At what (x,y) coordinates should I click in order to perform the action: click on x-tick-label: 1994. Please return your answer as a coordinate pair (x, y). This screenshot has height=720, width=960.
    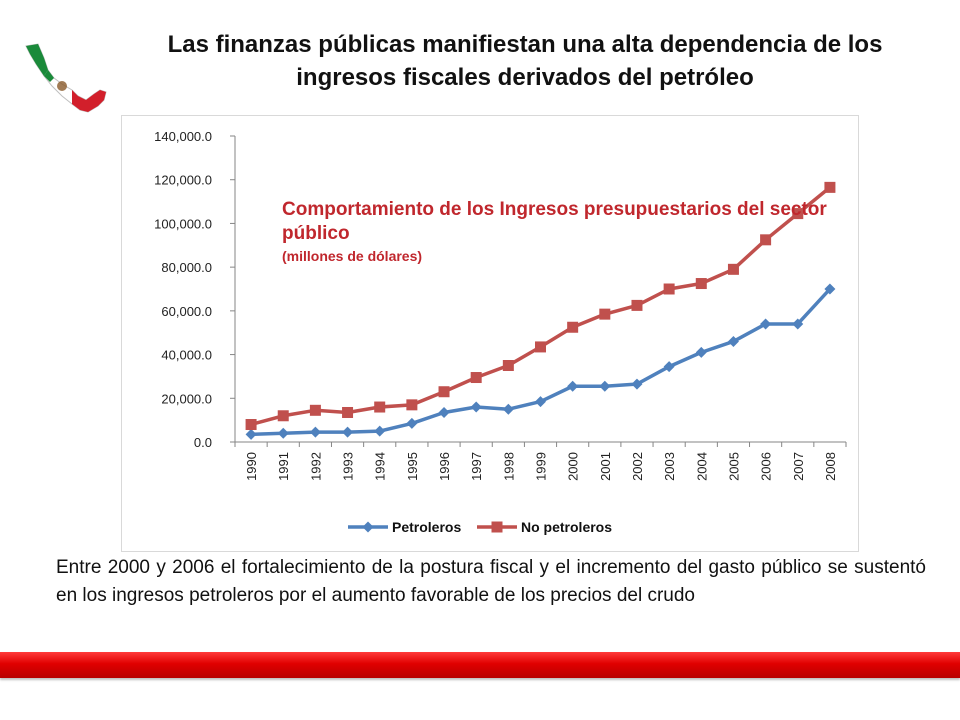
    Looking at the image, I should click on (380, 466).